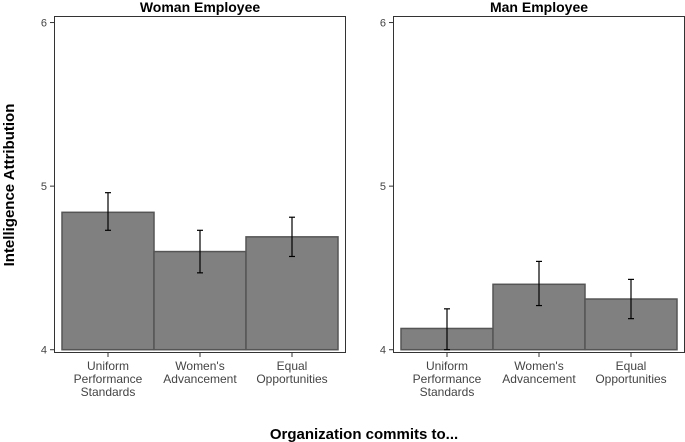 This screenshot has height=442, width=685. Describe the element at coordinates (108, 281) in the screenshot. I see `bar` at that location.